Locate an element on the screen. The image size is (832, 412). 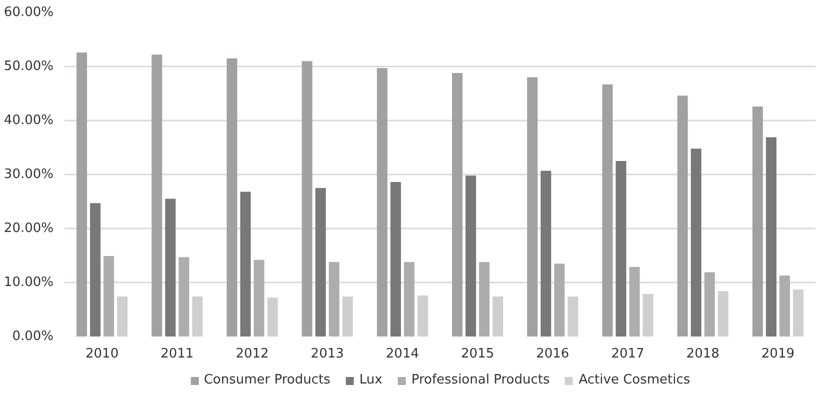
y-tick-label: 10.00% is located at coordinates (29, 282).